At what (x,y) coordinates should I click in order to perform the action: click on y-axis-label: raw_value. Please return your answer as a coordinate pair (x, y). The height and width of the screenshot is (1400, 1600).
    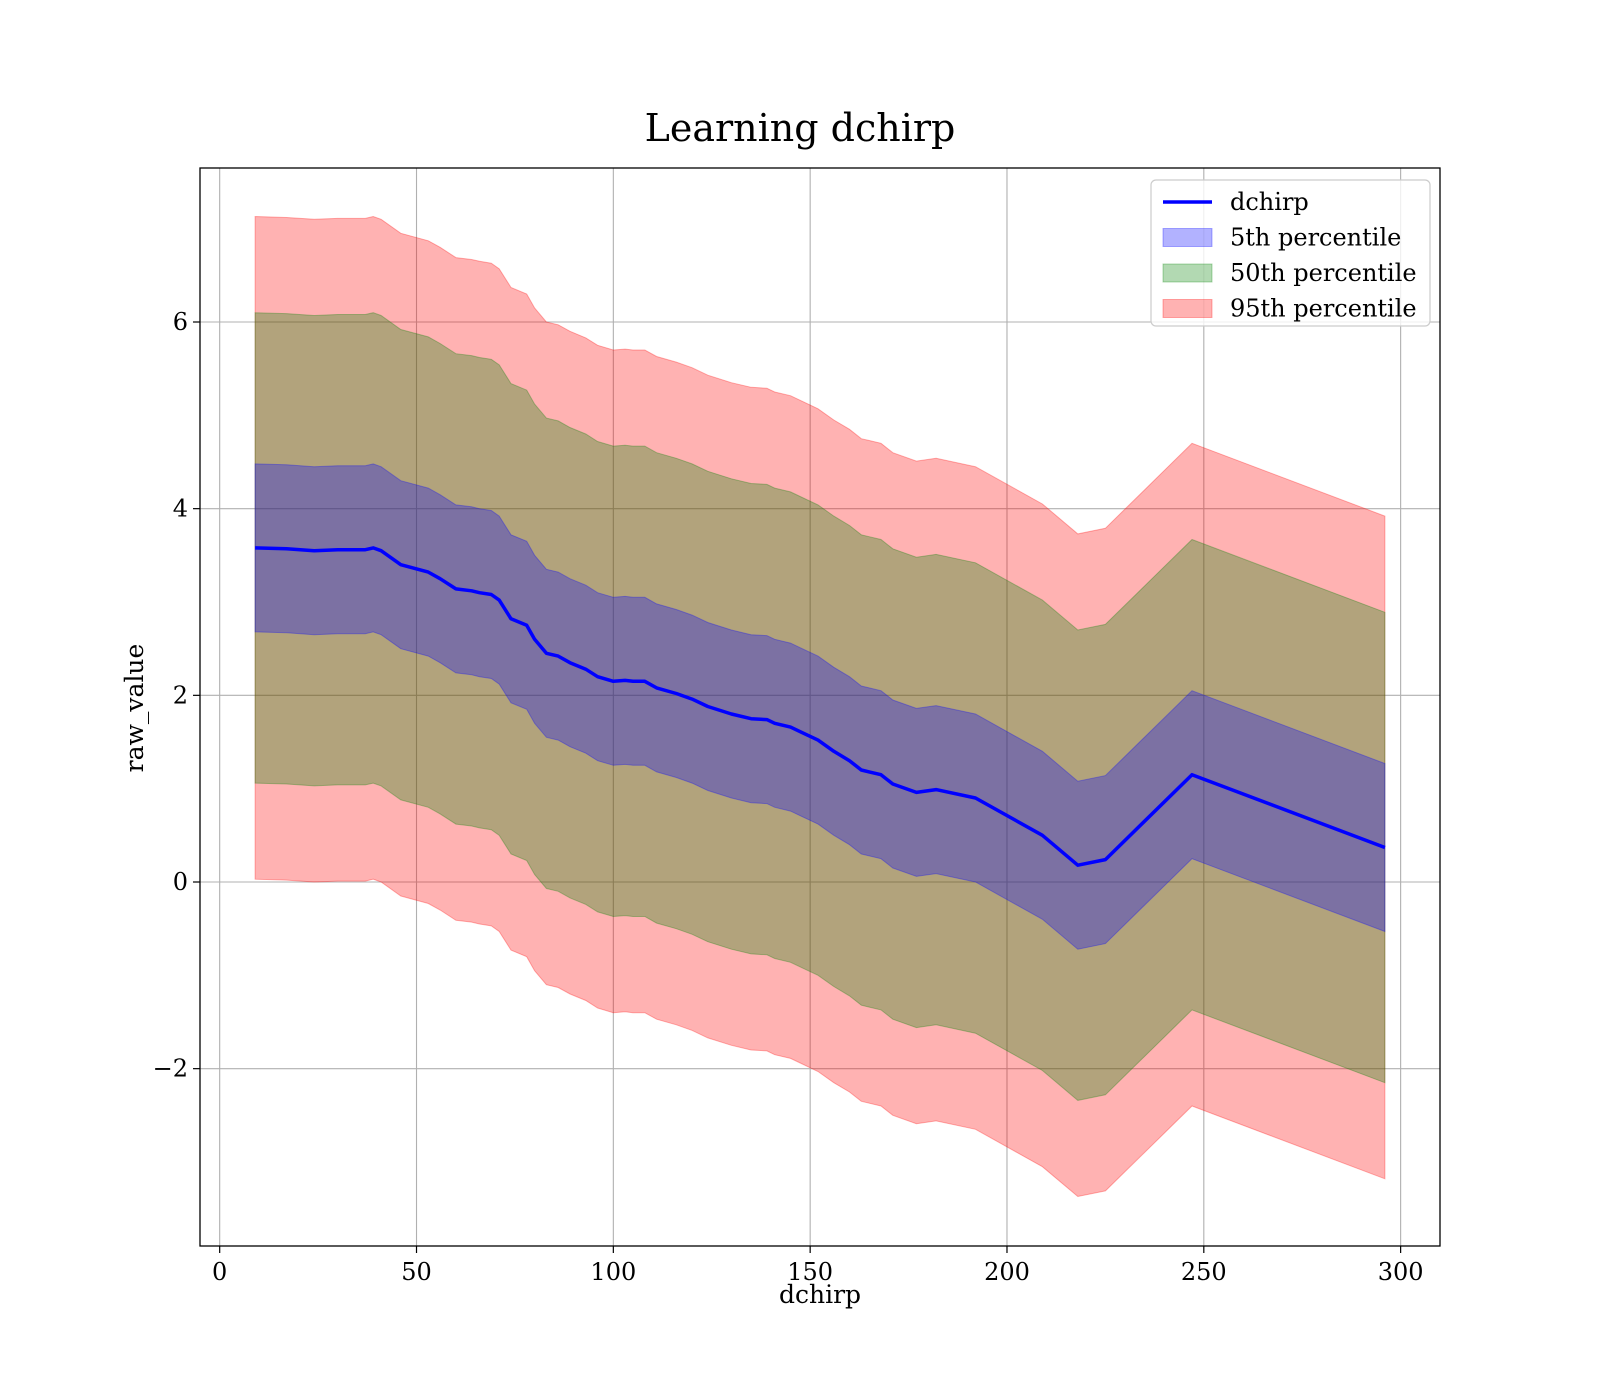
    Looking at the image, I should click on (134, 708).